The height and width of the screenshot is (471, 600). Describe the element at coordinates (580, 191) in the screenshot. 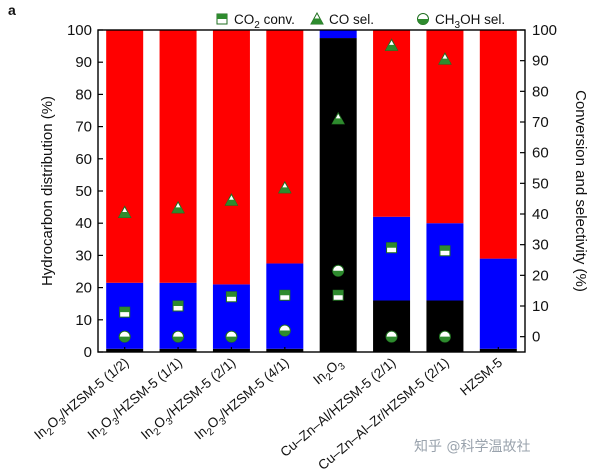

I see `right-axis-title: Conversion and selectivity (%)` at that location.